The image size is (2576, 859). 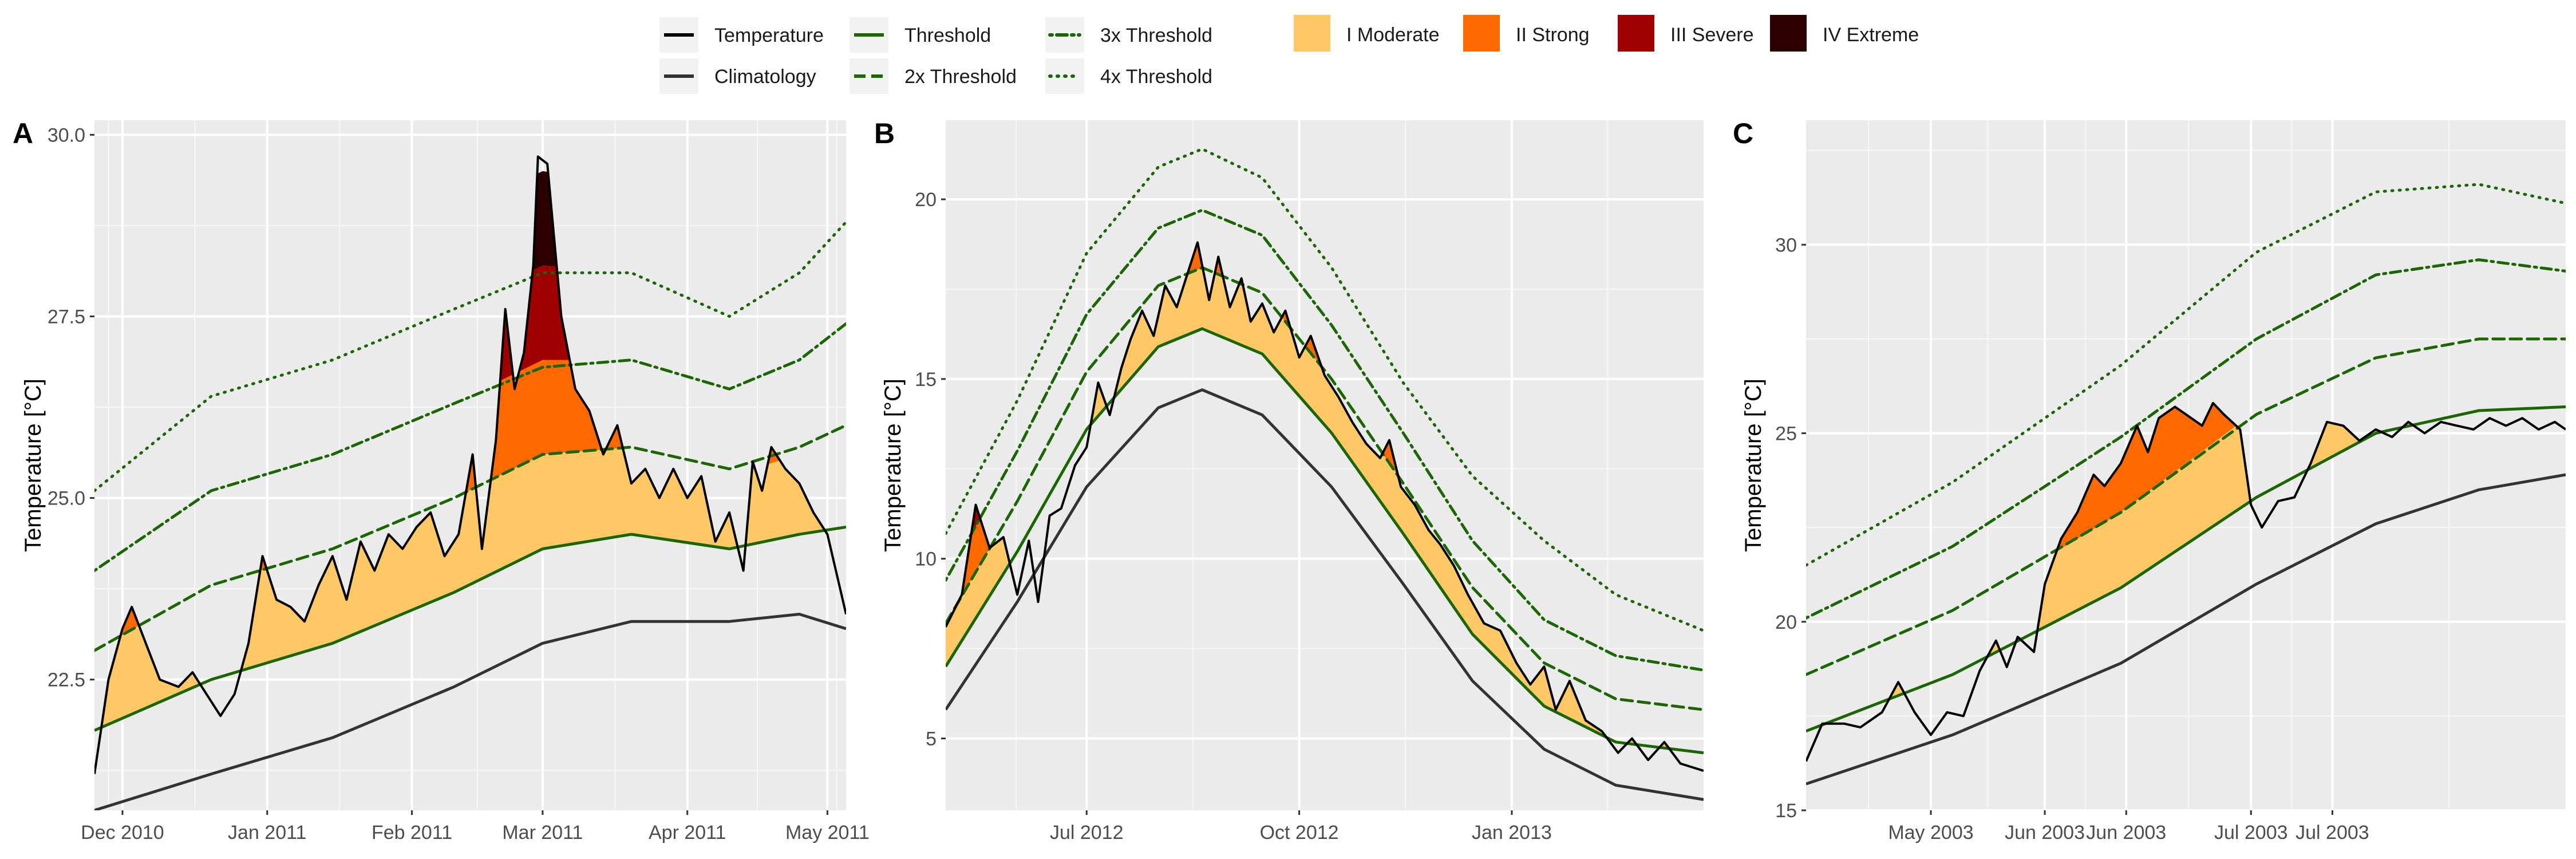 What do you see at coordinates (542, 833) in the screenshot?
I see `x-tick-label: Mar 2011` at bounding box center [542, 833].